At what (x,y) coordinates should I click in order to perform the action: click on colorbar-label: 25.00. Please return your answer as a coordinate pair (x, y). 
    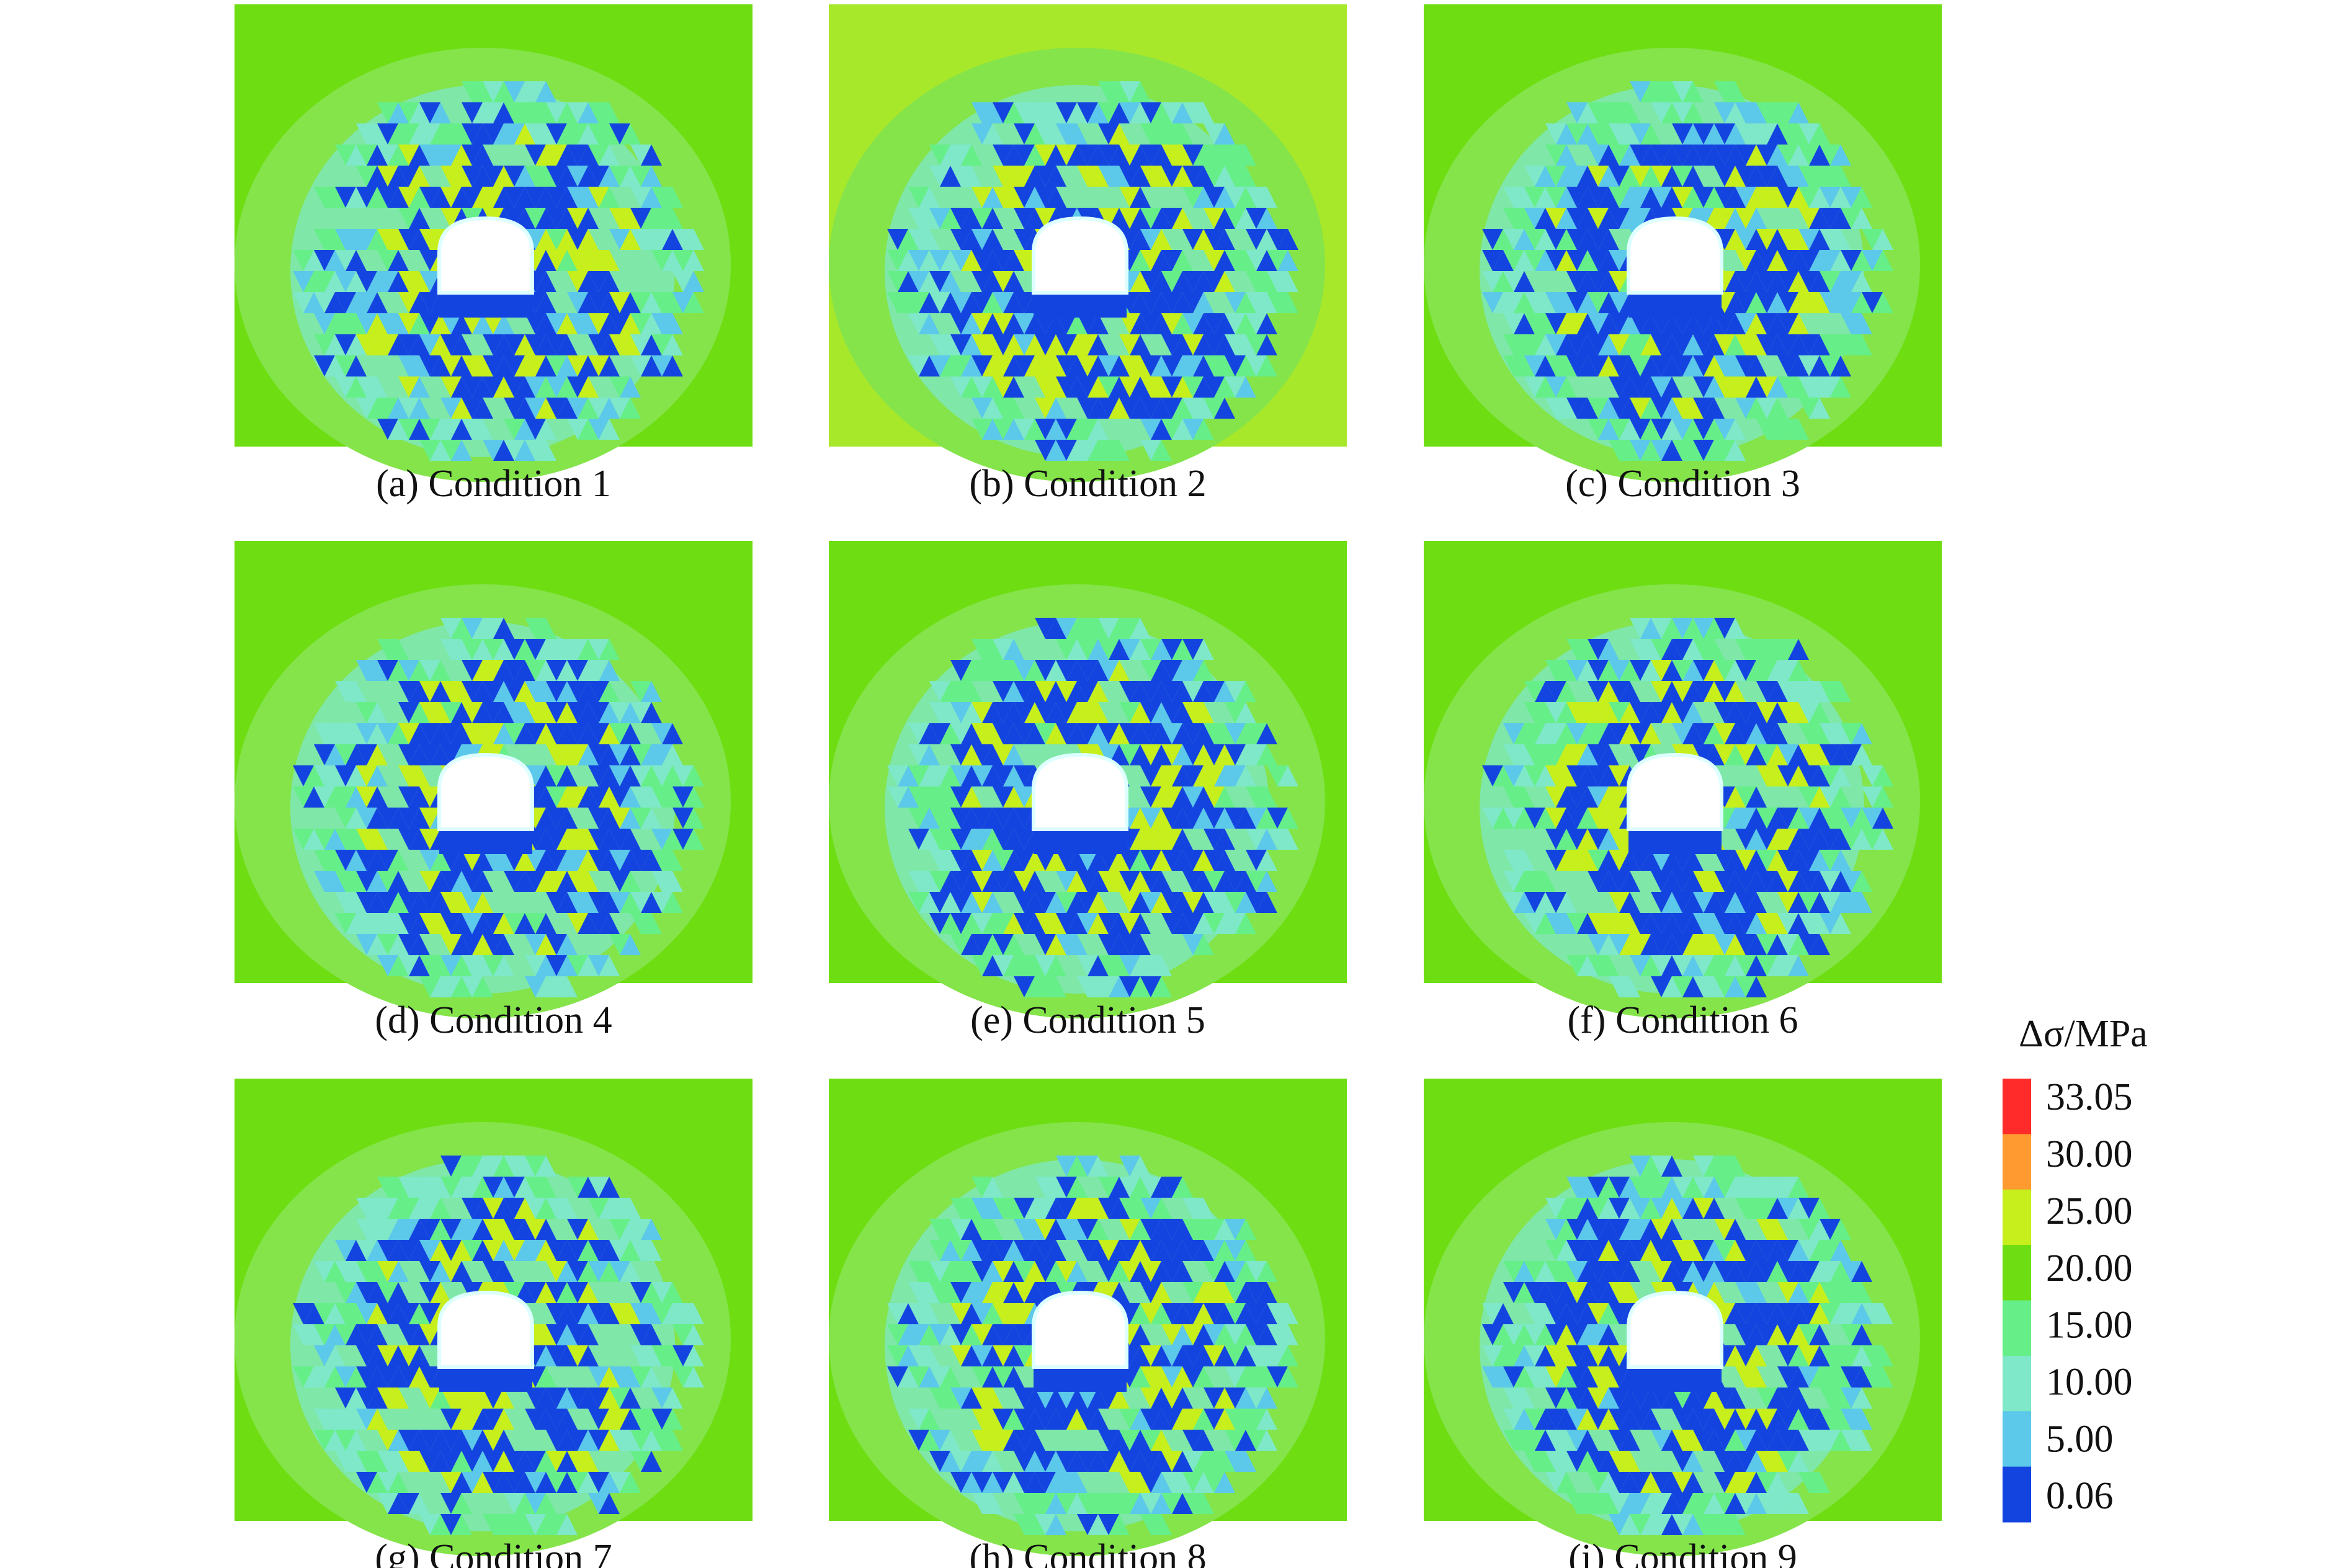
    Looking at the image, I should click on (2089, 1211).